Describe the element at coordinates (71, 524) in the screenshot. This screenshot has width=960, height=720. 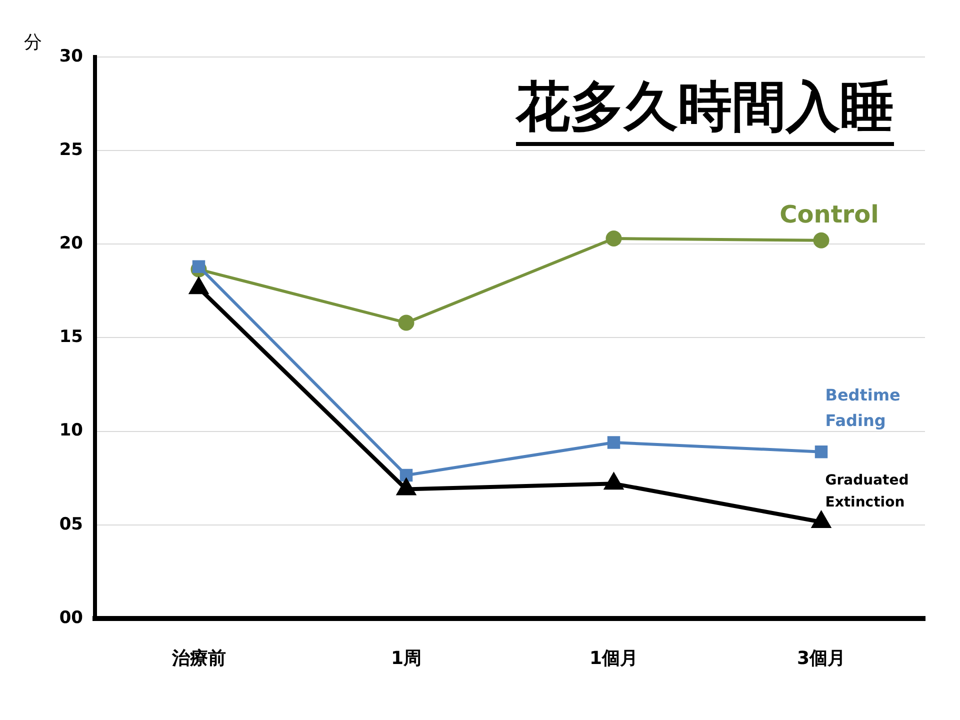
I see `y-tick-label: 05` at that location.